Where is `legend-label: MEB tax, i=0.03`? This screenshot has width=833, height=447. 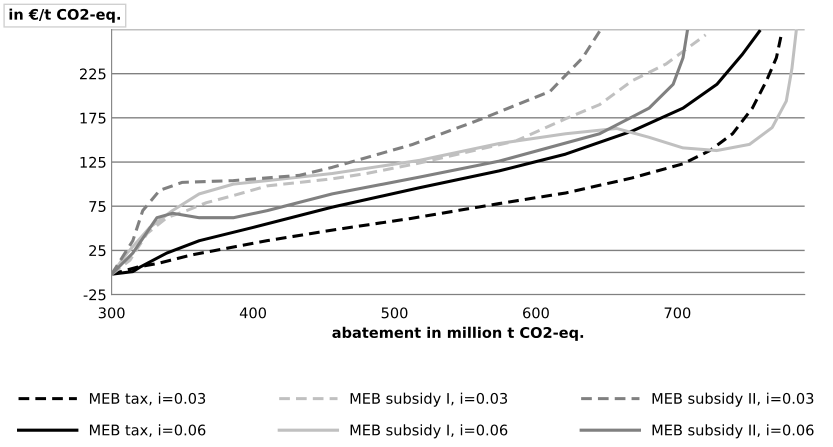 legend-label: MEB tax, i=0.03 is located at coordinates (148, 399).